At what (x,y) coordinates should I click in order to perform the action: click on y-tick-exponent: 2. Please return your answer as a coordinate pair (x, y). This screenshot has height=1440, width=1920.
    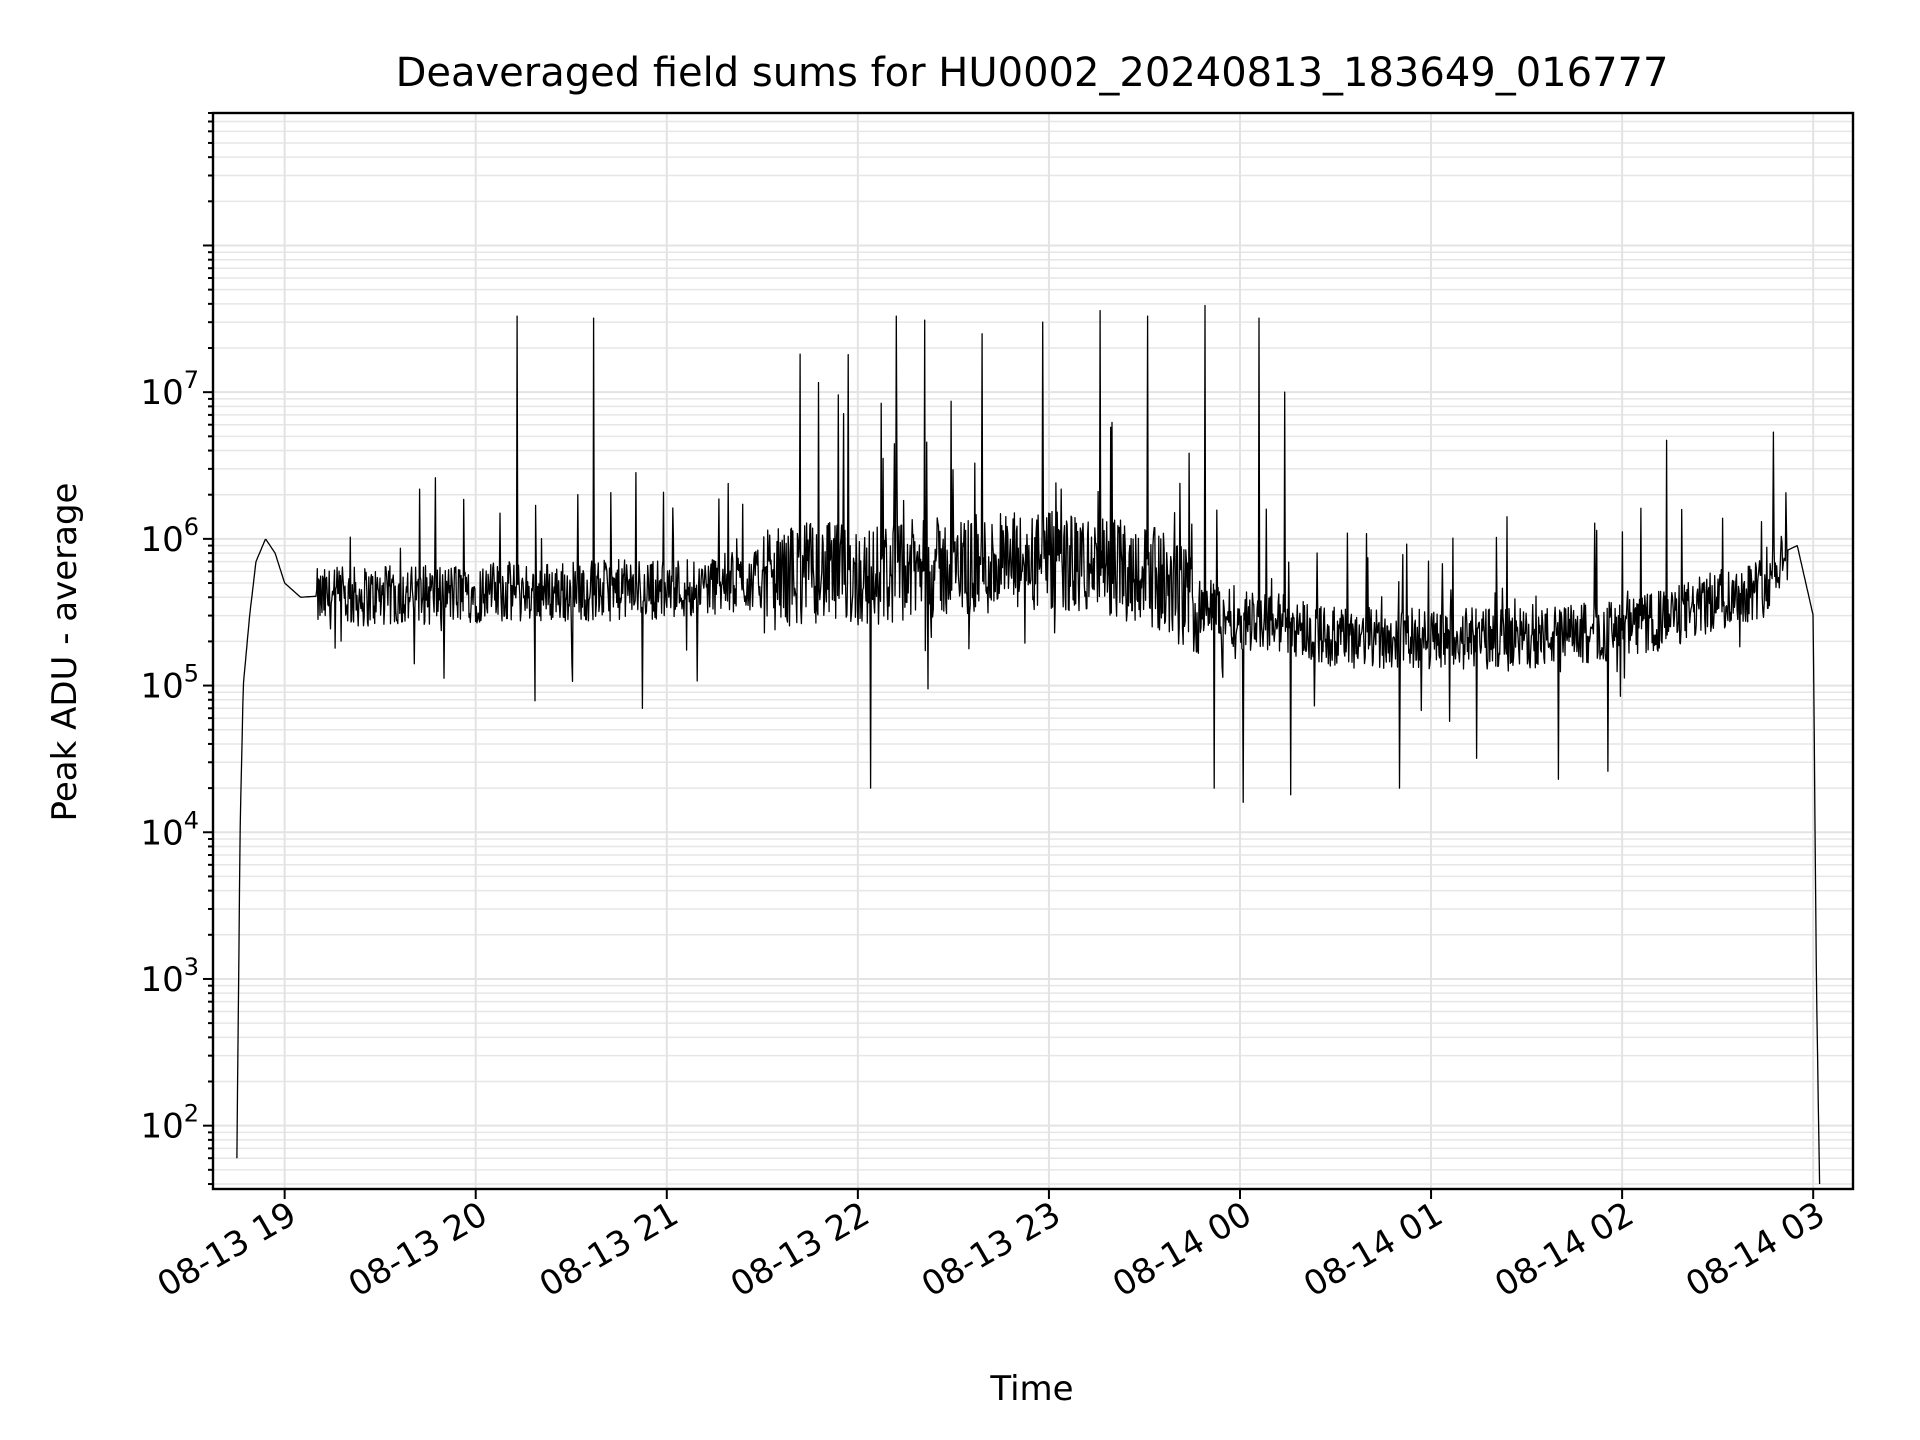
    Looking at the image, I should click on (191, 1114).